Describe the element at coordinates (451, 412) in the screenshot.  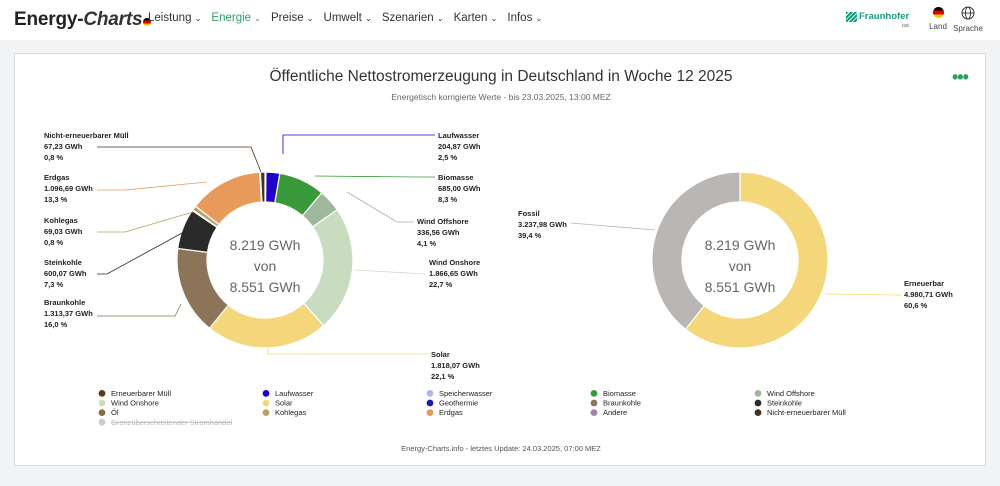
I see `legend-item-erdgas: Erdgas` at that location.